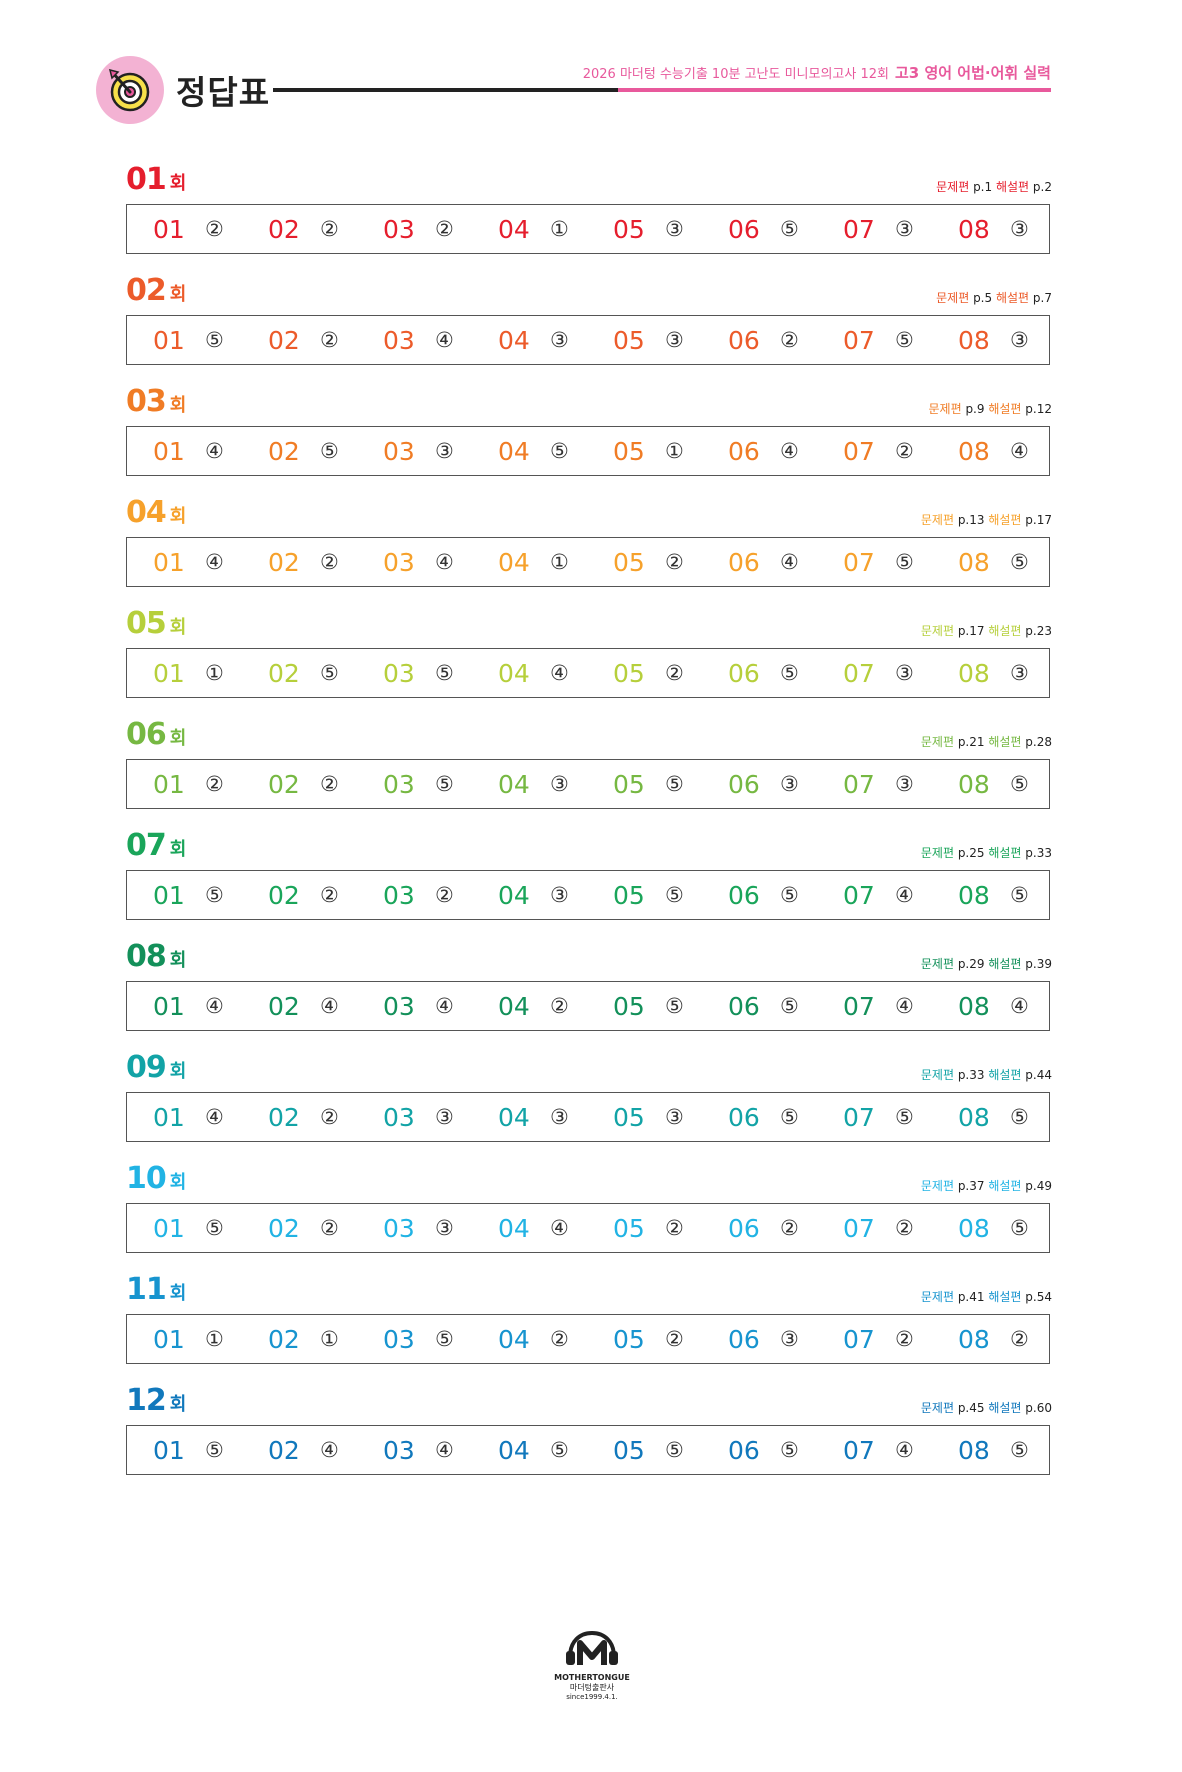  What do you see at coordinates (188, 1339) in the screenshot?
I see `answer-cell: 01 ①` at bounding box center [188, 1339].